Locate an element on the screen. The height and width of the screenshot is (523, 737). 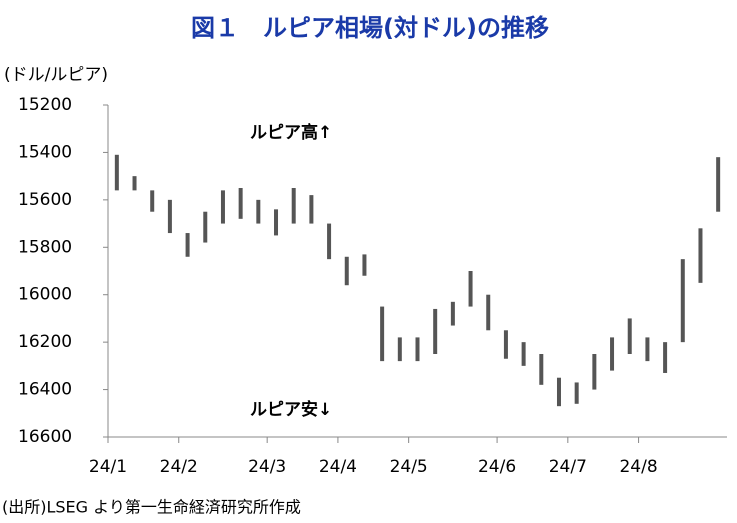
y-axis-label: (ドル/ルピア) is located at coordinates (56, 75).